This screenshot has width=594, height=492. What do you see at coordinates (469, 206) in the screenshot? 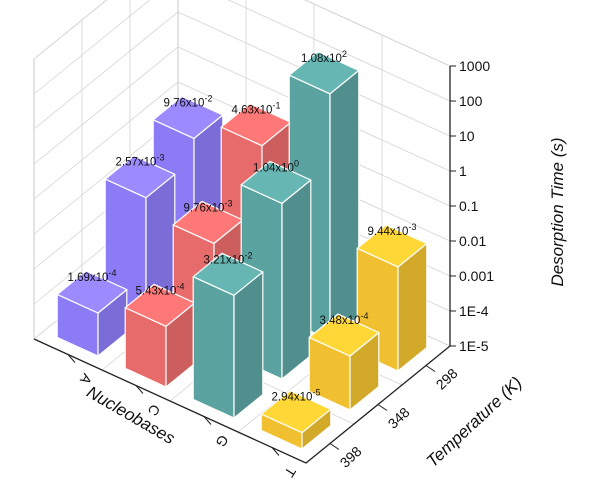
I see `z-tick-label: 0.1` at bounding box center [469, 206].